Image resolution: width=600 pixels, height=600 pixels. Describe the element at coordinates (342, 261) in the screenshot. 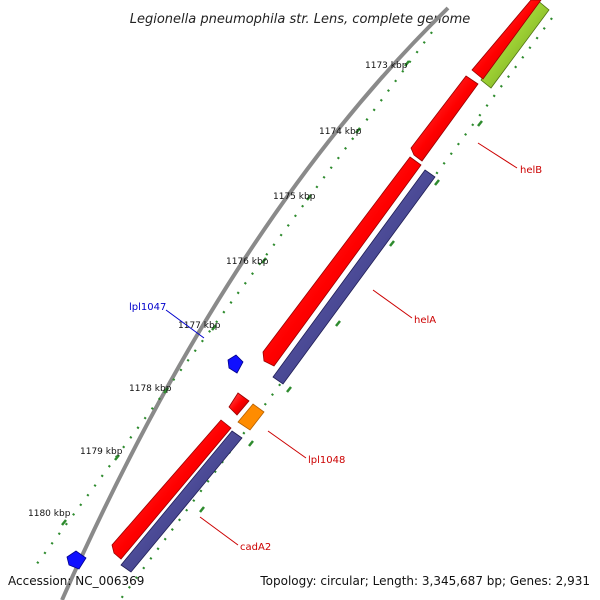

I see `forward-gene-helA` at that location.